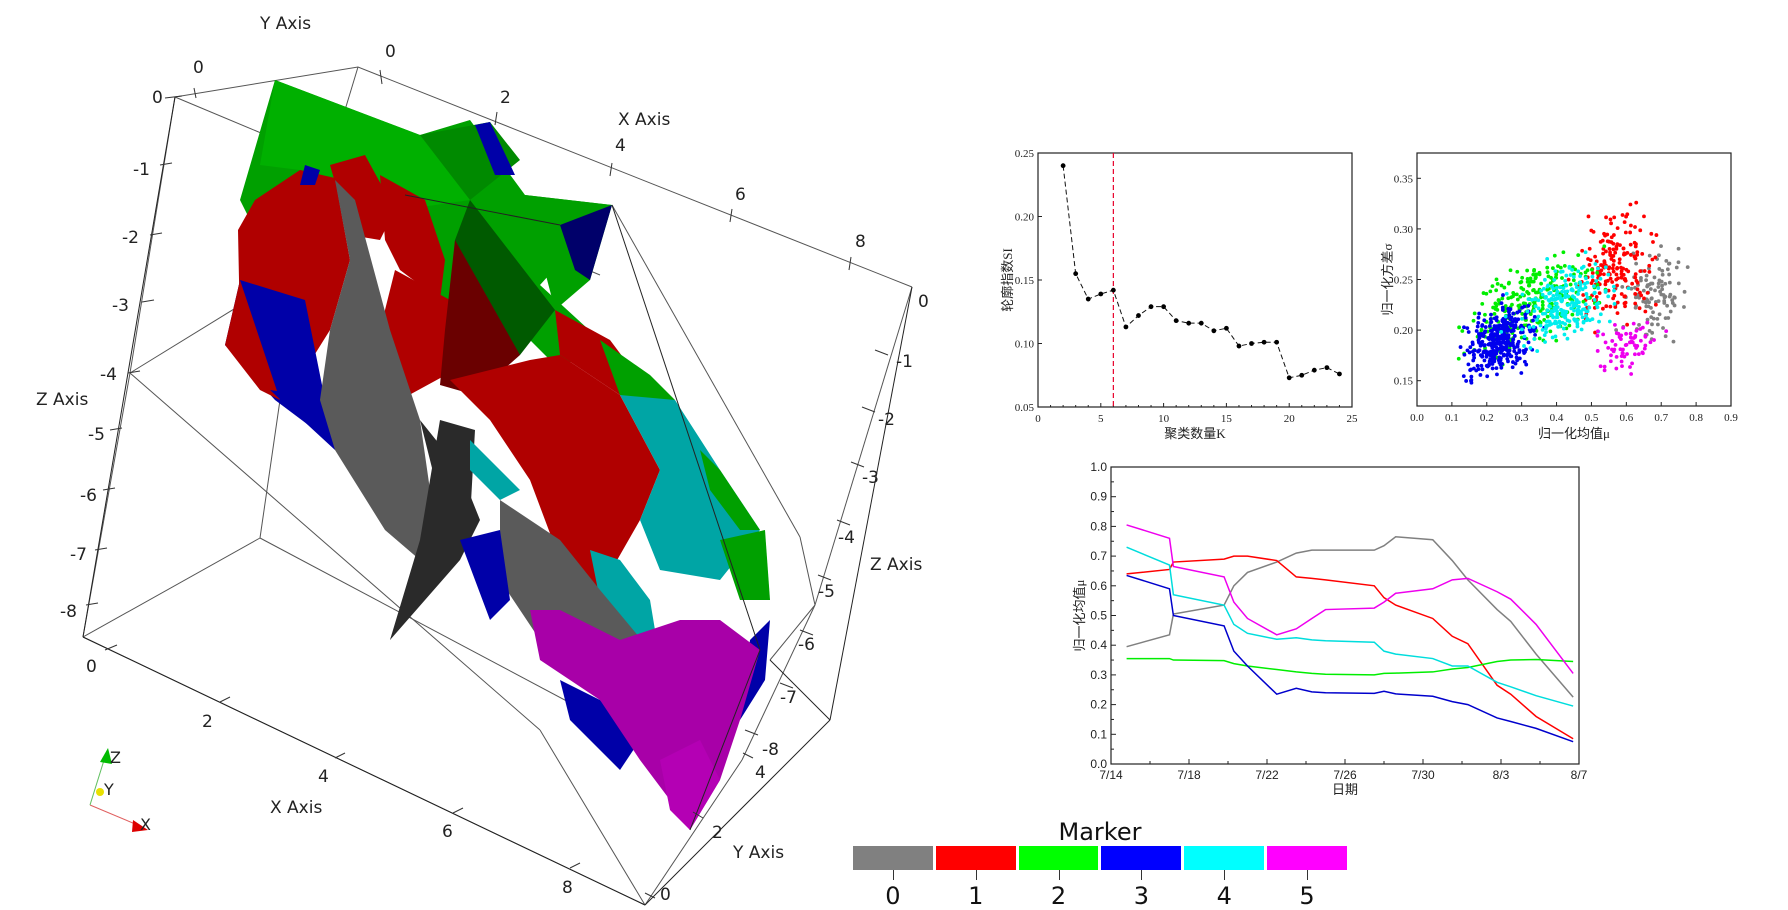 The image size is (1788, 910). Describe the element at coordinates (1025, 408) in the screenshot. I see `y-tick-label: 0.05` at that location.